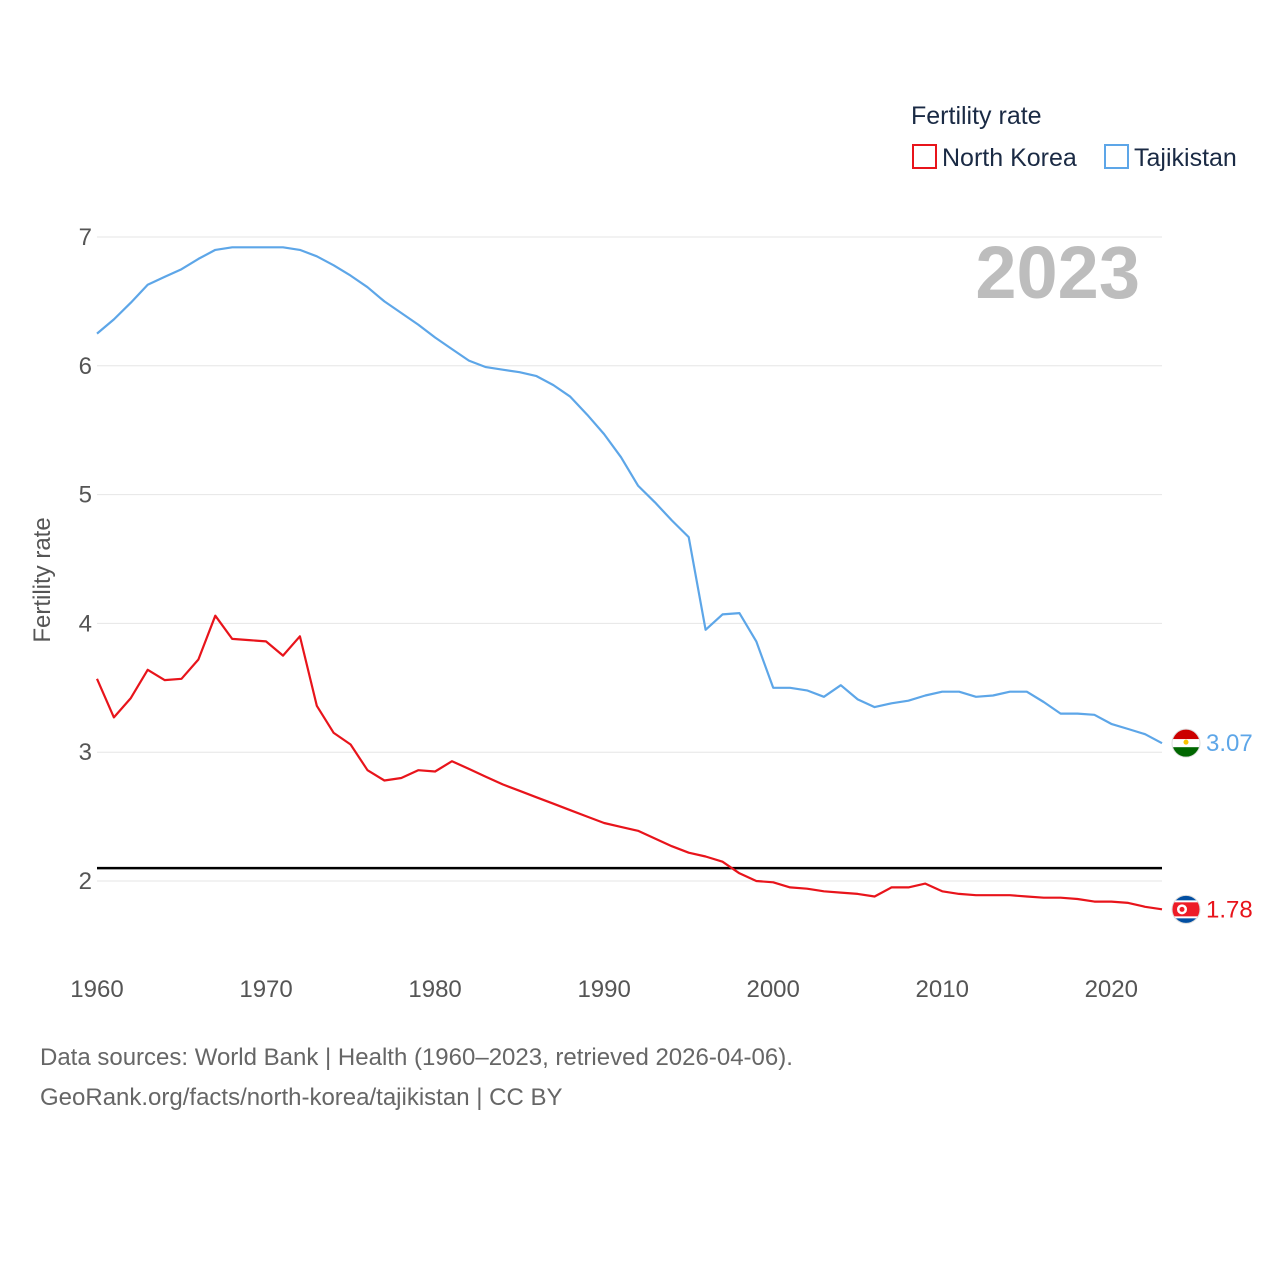 The height and width of the screenshot is (1280, 1280). What do you see at coordinates (96, 989) in the screenshot?
I see `x-tick-label: 1960` at bounding box center [96, 989].